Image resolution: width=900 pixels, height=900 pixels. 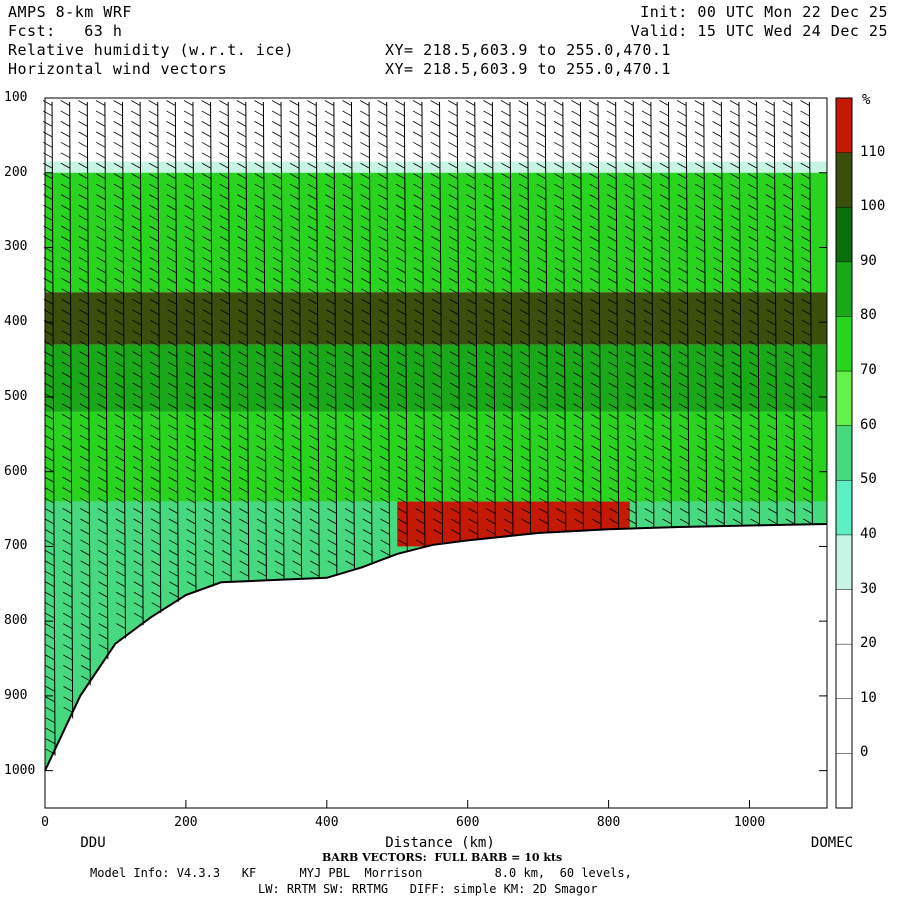 I want to click on y-tick-label: 100, so click(x=16, y=97).